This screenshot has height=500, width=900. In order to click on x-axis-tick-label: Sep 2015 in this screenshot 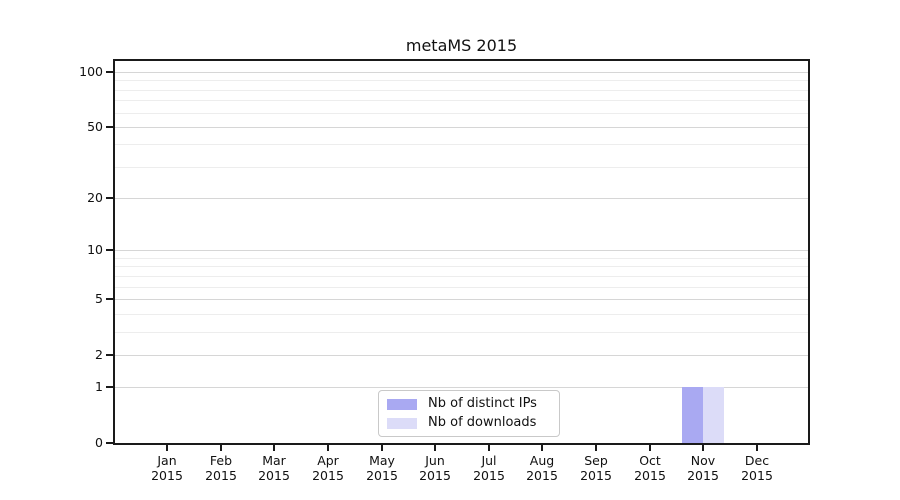, I will do `click(596, 468)`.